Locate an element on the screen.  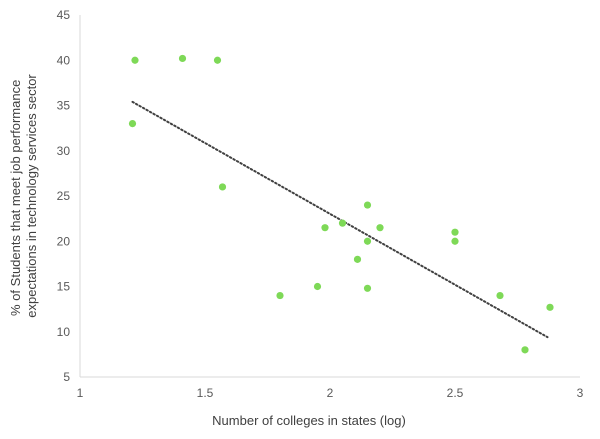
y-tick-label: 30 is located at coordinates (64, 151).